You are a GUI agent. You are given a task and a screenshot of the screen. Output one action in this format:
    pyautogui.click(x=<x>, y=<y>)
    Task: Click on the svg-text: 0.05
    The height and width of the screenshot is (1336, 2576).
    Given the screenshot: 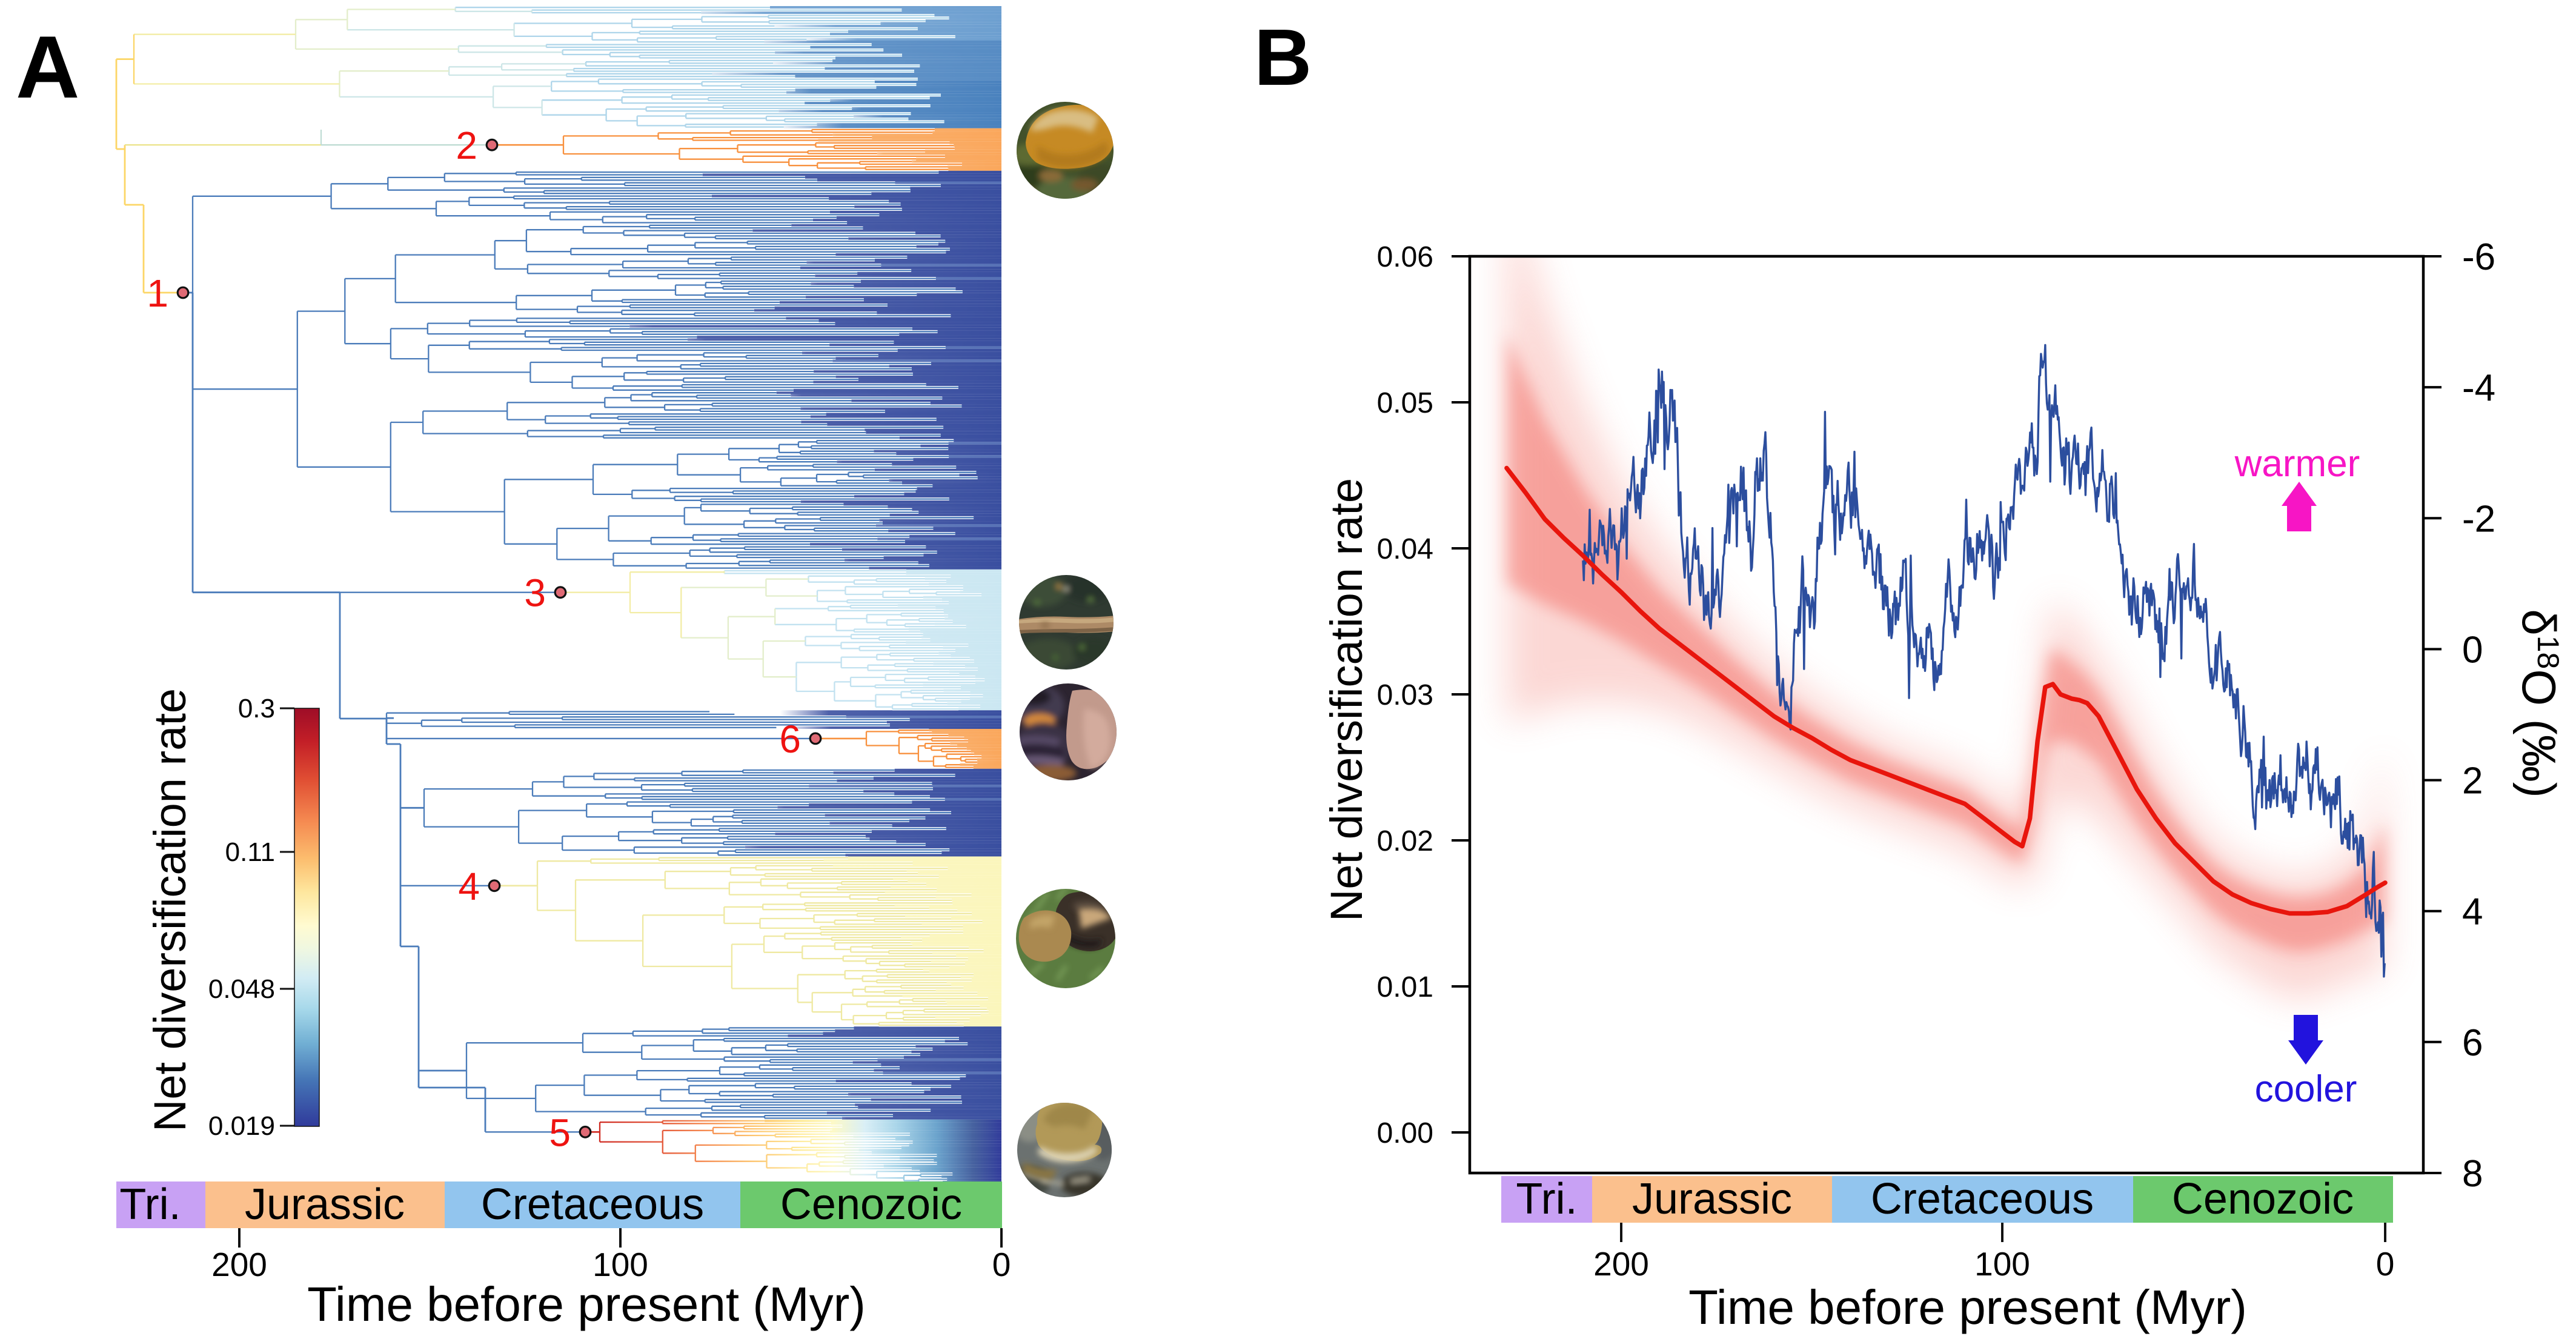 What is the action you would take?
    pyautogui.click(x=1405, y=403)
    